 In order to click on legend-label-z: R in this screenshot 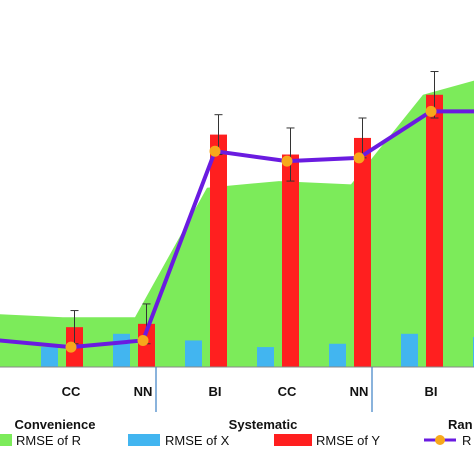, I will do `click(466, 440)`.